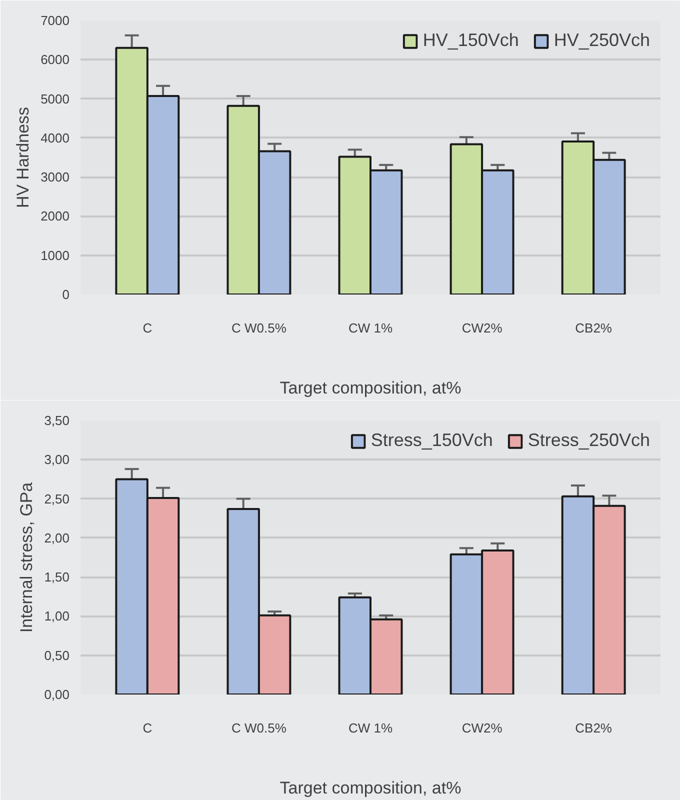 The image size is (685, 807). What do you see at coordinates (602, 40) in the screenshot?
I see `legend-label: HV_250Vch` at bounding box center [602, 40].